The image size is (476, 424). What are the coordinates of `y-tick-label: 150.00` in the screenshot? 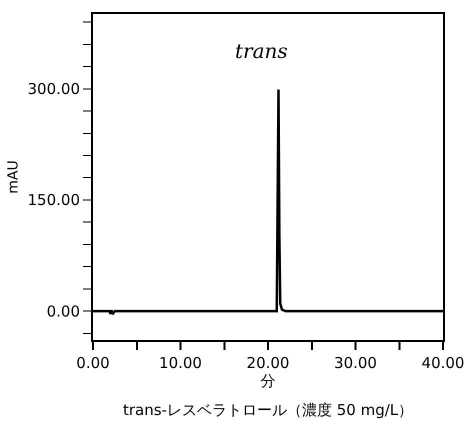 It's located at (54, 200).